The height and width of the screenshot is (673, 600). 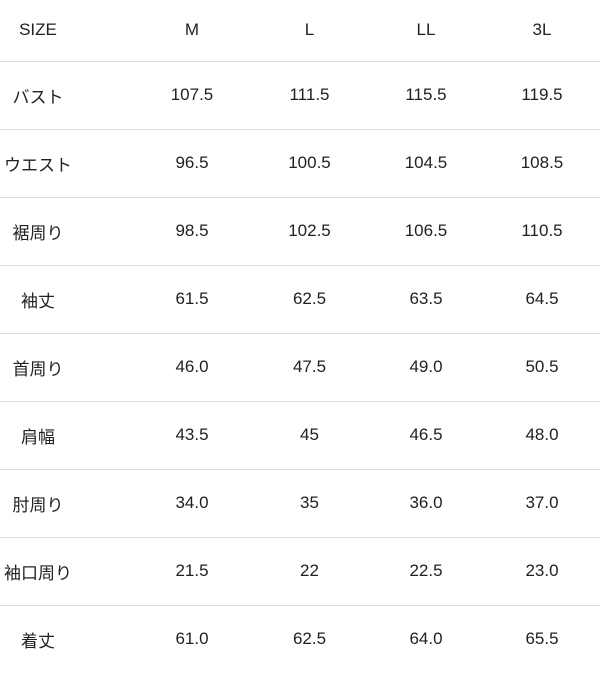 I want to click on table-row-hem: 裾周り 98.5 102.5 106.5 110.5, so click(x=300, y=231).